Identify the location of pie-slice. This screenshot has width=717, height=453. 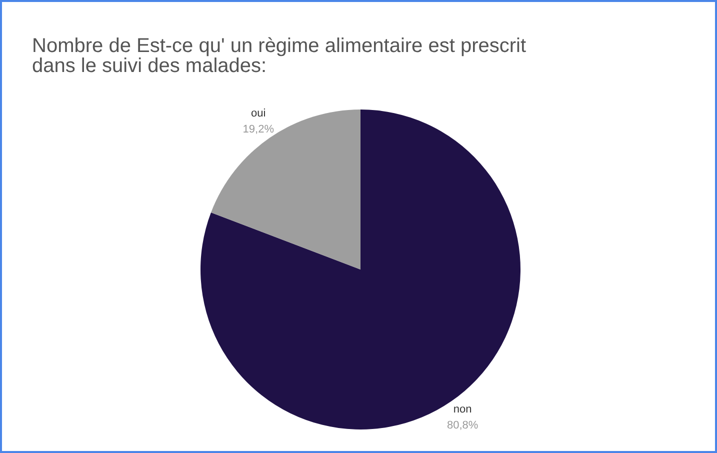
(285, 190).